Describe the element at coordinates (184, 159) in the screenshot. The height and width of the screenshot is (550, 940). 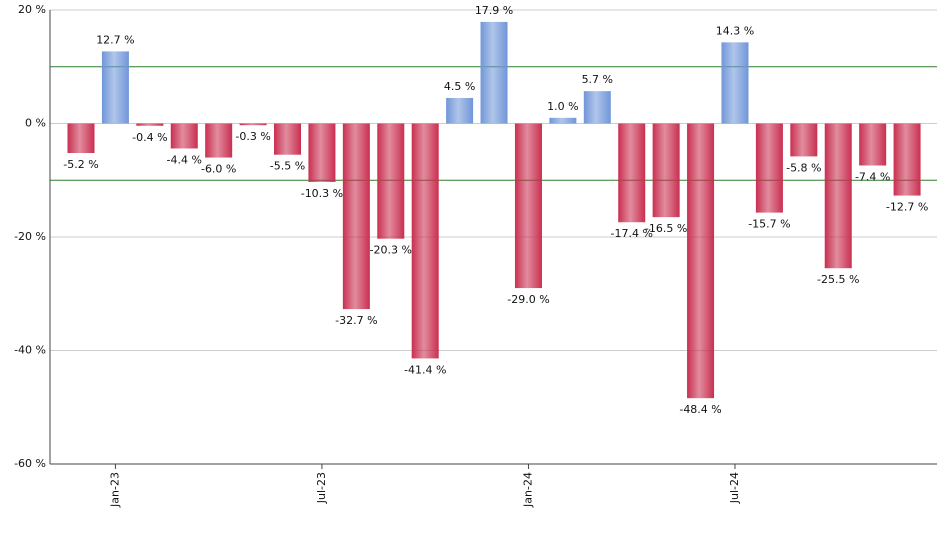
I see `value-label: -4.4 %` at that location.